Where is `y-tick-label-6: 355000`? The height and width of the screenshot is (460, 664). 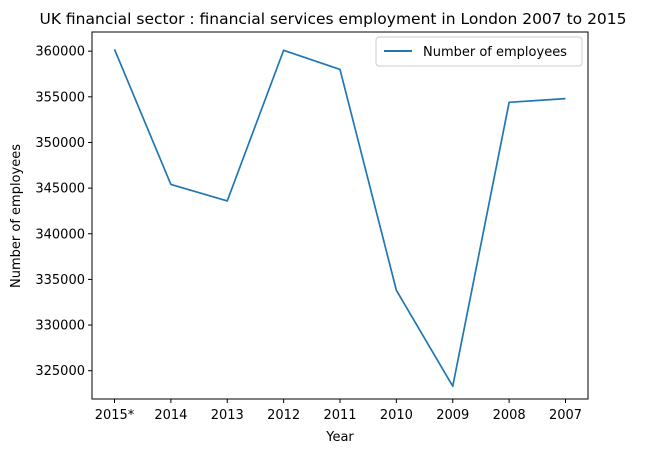
y-tick-label-6: 355000 is located at coordinates (60, 97).